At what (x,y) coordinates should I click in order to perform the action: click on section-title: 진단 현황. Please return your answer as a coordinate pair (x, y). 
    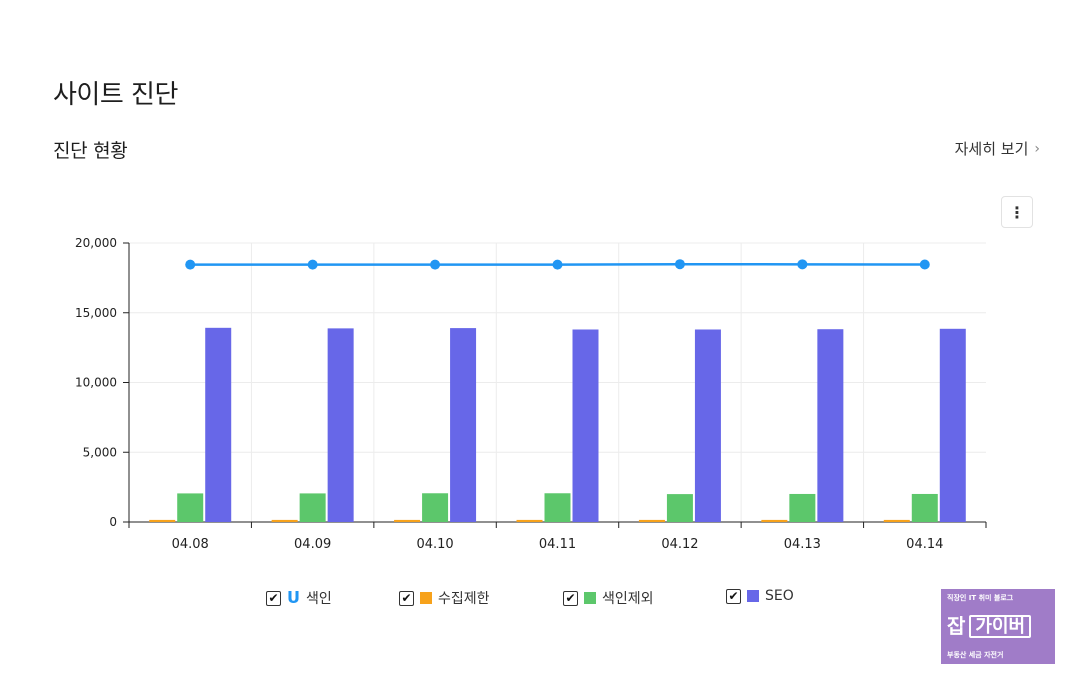
    Looking at the image, I should click on (90, 151).